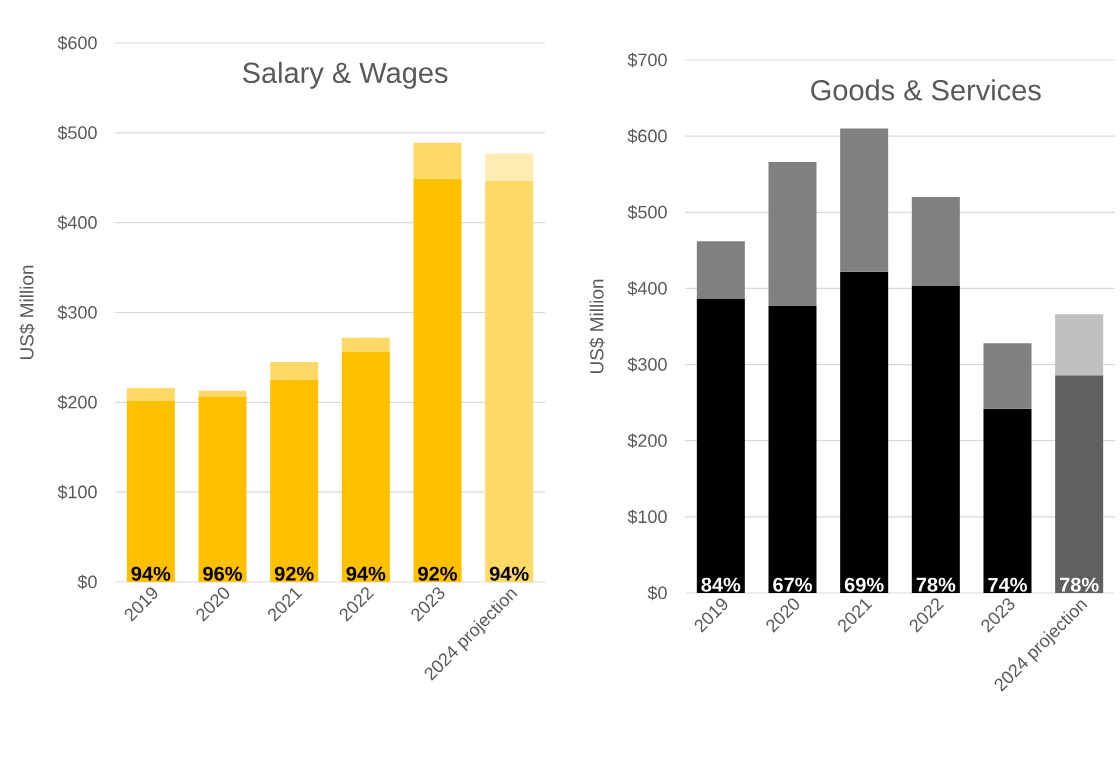 Image resolution: width=1120 pixels, height=758 pixels. What do you see at coordinates (721, 584) in the screenshot?
I see `annotation: 84%` at bounding box center [721, 584].